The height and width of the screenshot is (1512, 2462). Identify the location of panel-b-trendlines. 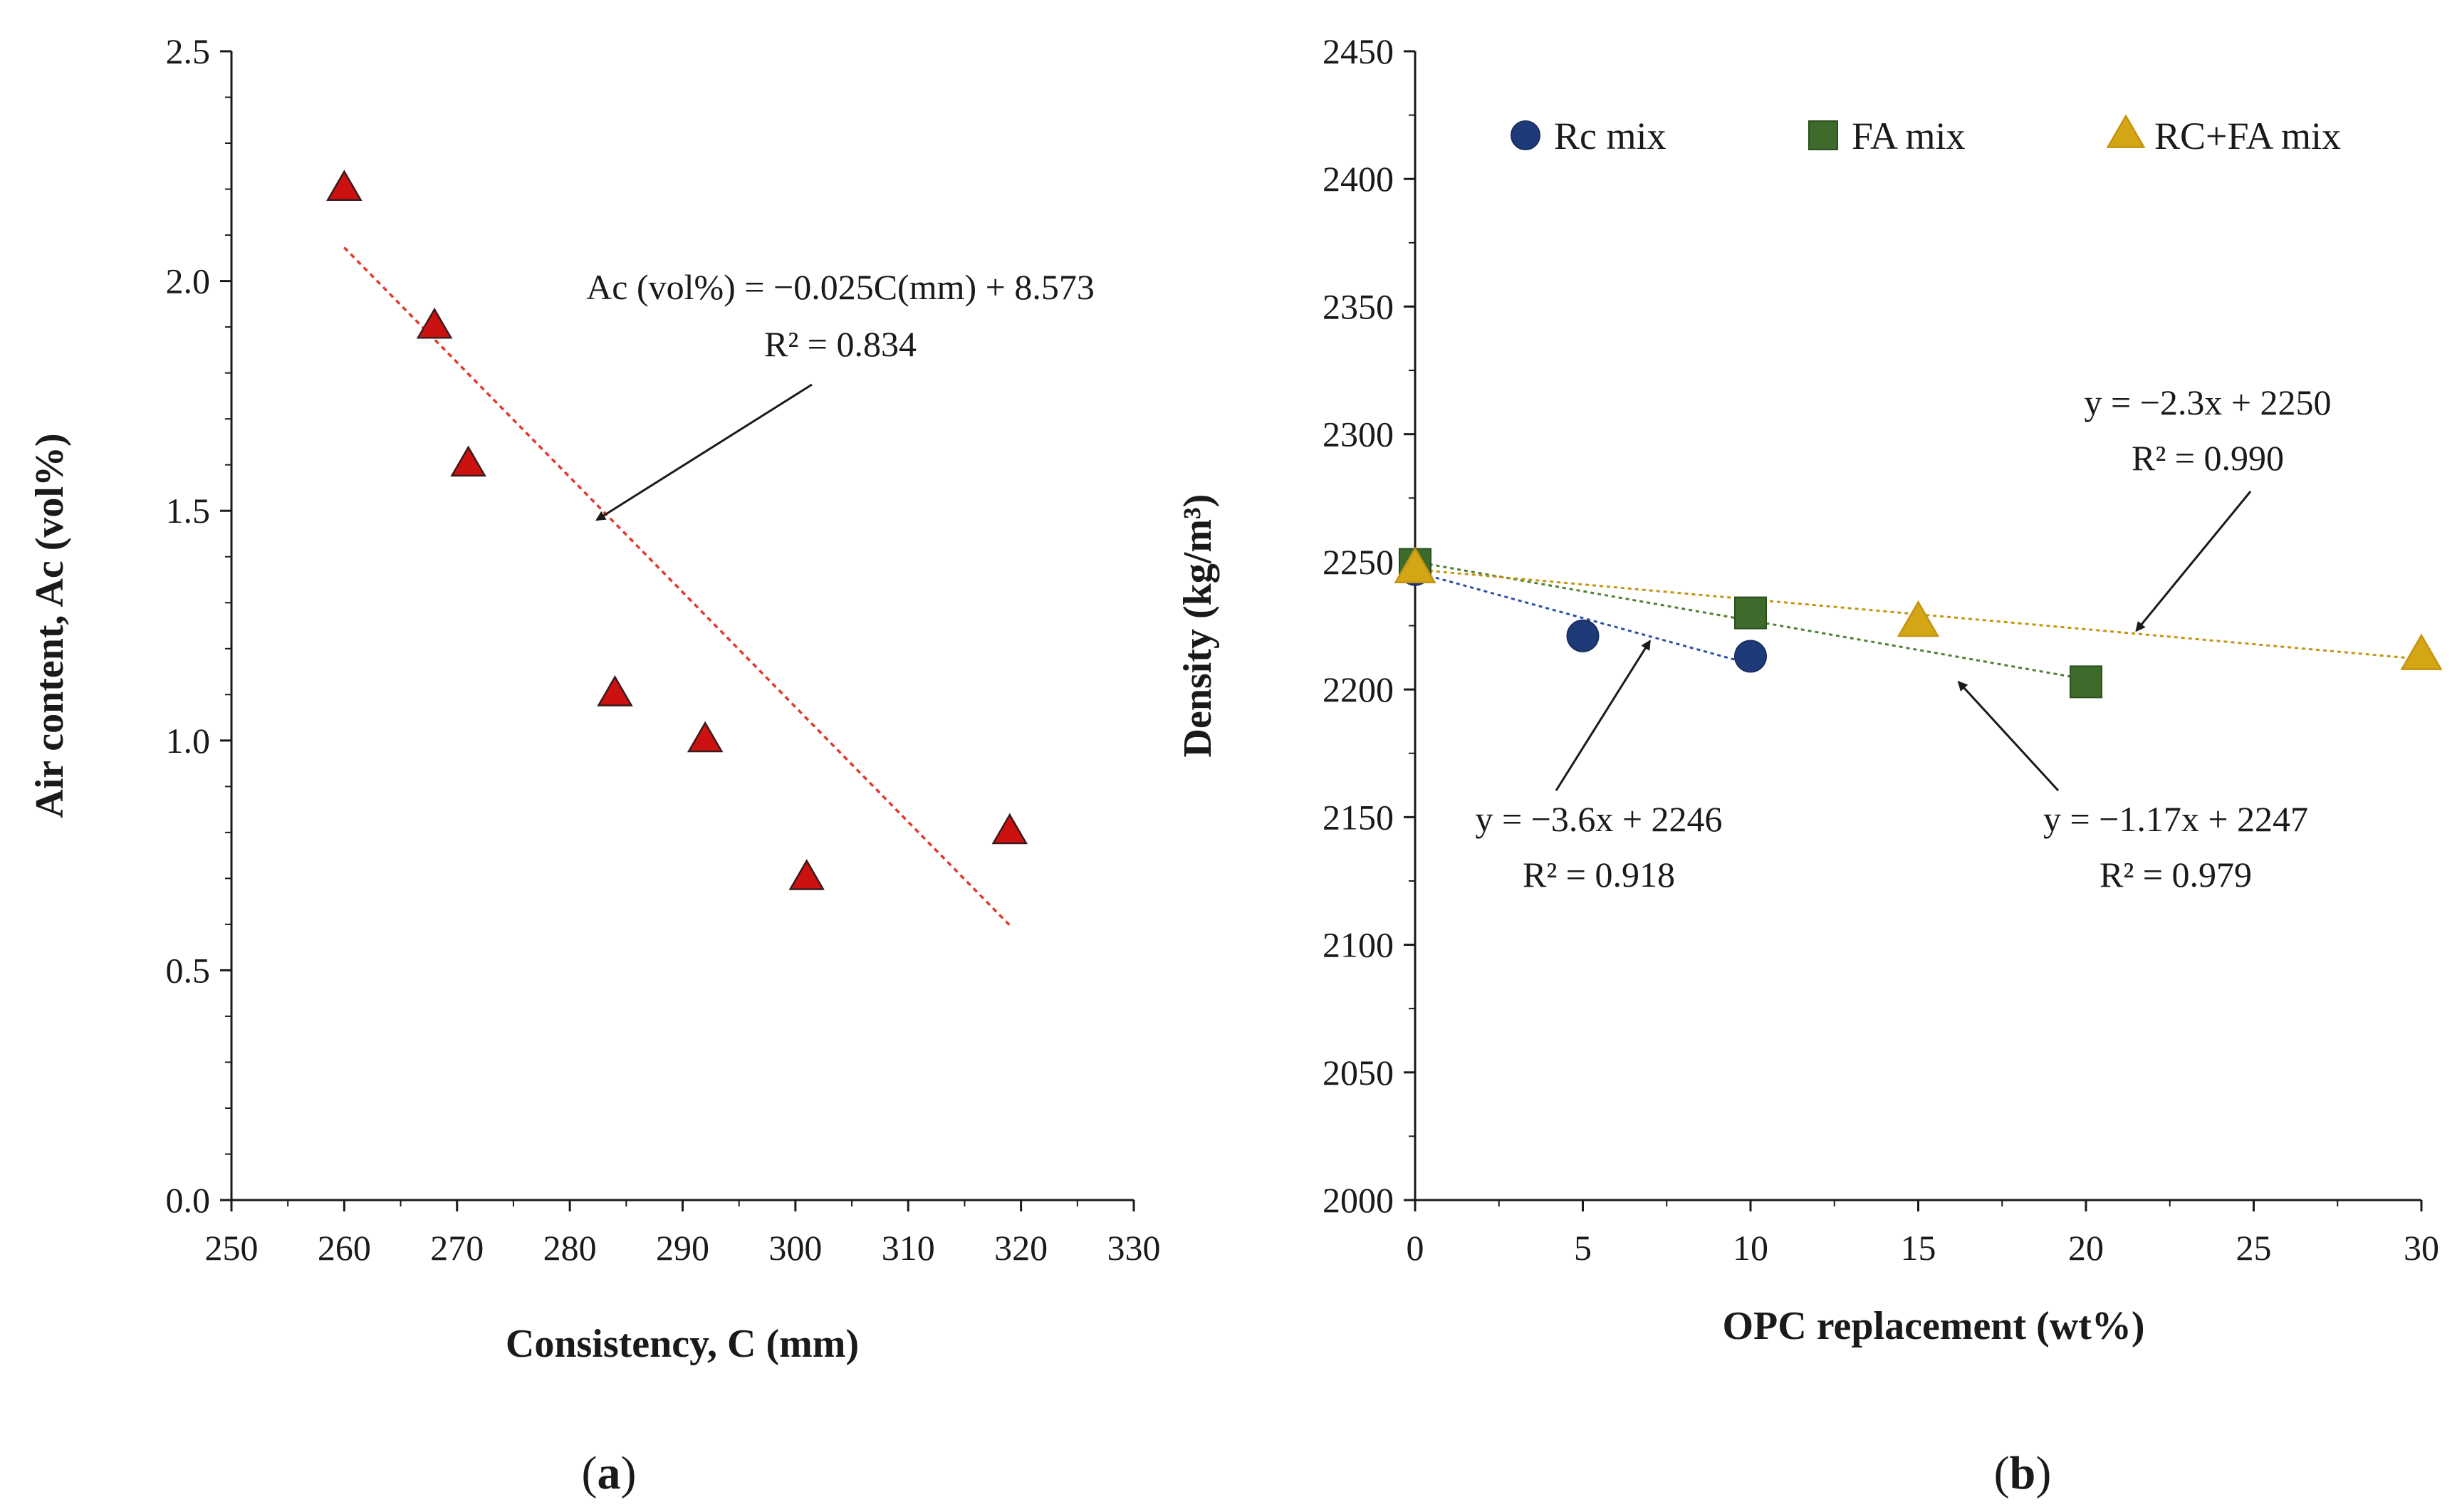
(1918, 621).